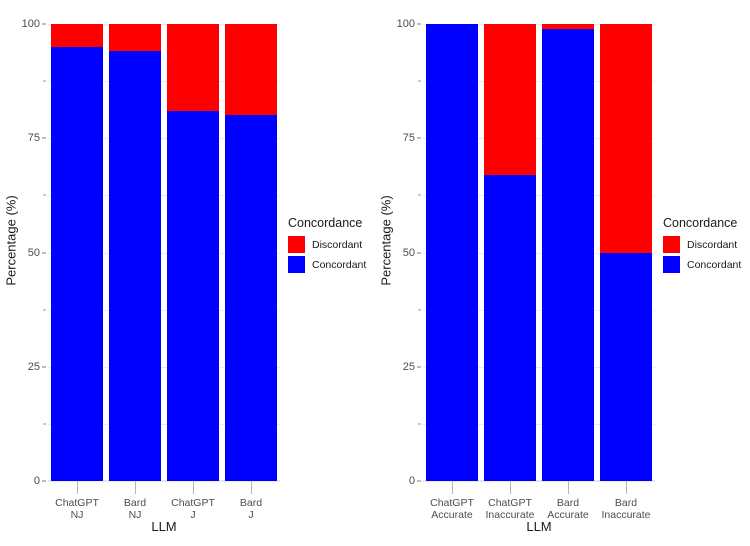 This screenshot has width=750, height=546. Describe the element at coordinates (32, 273) in the screenshot. I see `y-axis-ticks-left: 0 25 50 75 100` at that location.